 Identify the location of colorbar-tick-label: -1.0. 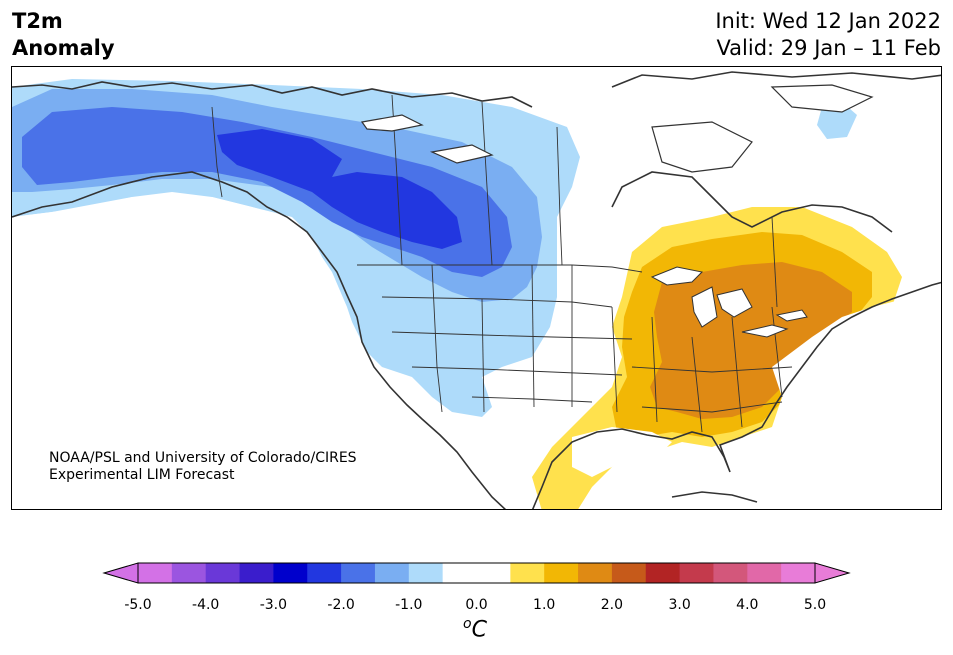
(409, 605).